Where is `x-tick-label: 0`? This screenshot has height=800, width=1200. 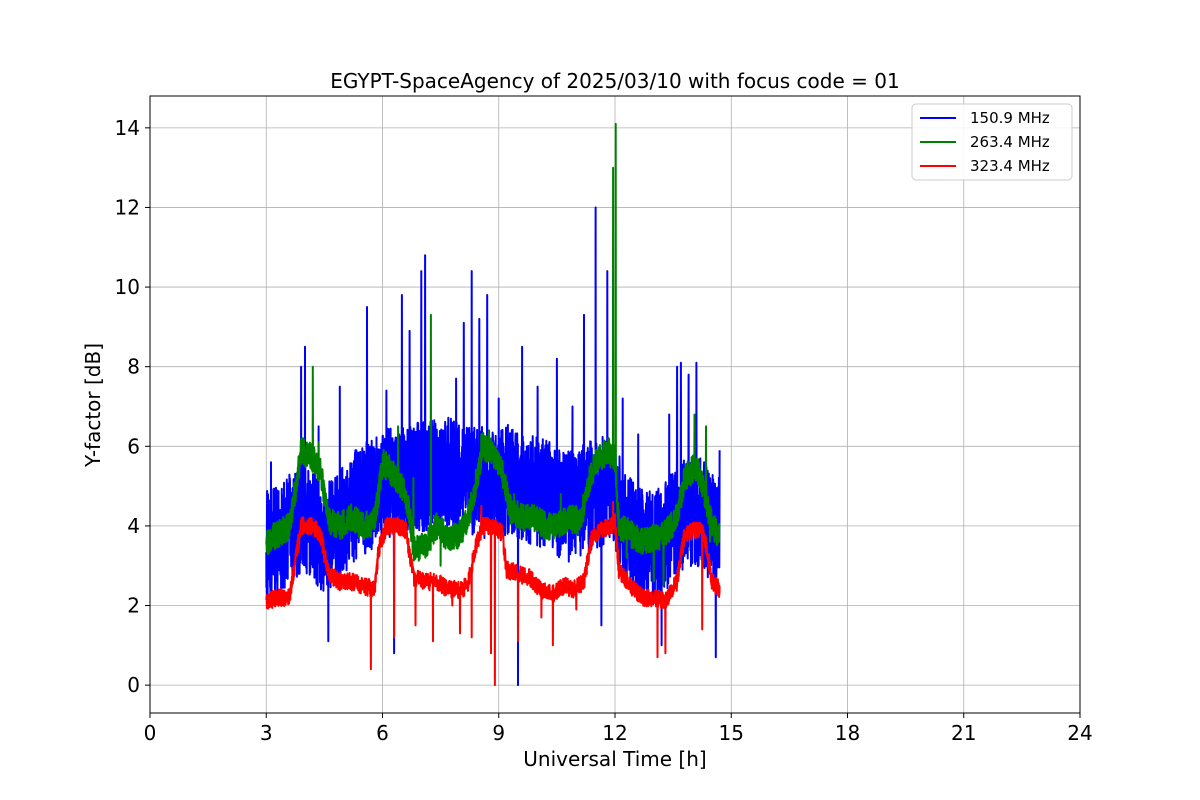 x-tick-label: 0 is located at coordinates (150, 733).